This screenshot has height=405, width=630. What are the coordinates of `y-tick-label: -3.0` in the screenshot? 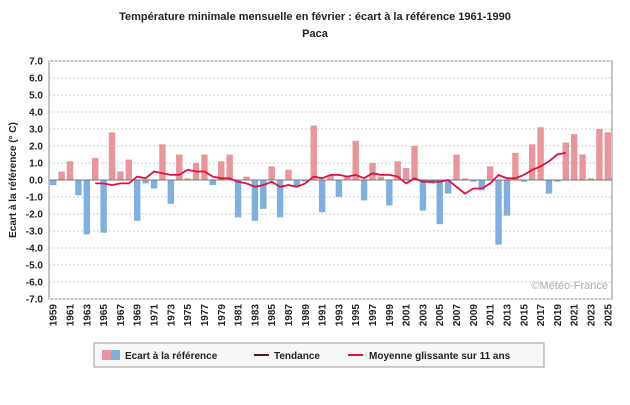 It's located at (35, 232).